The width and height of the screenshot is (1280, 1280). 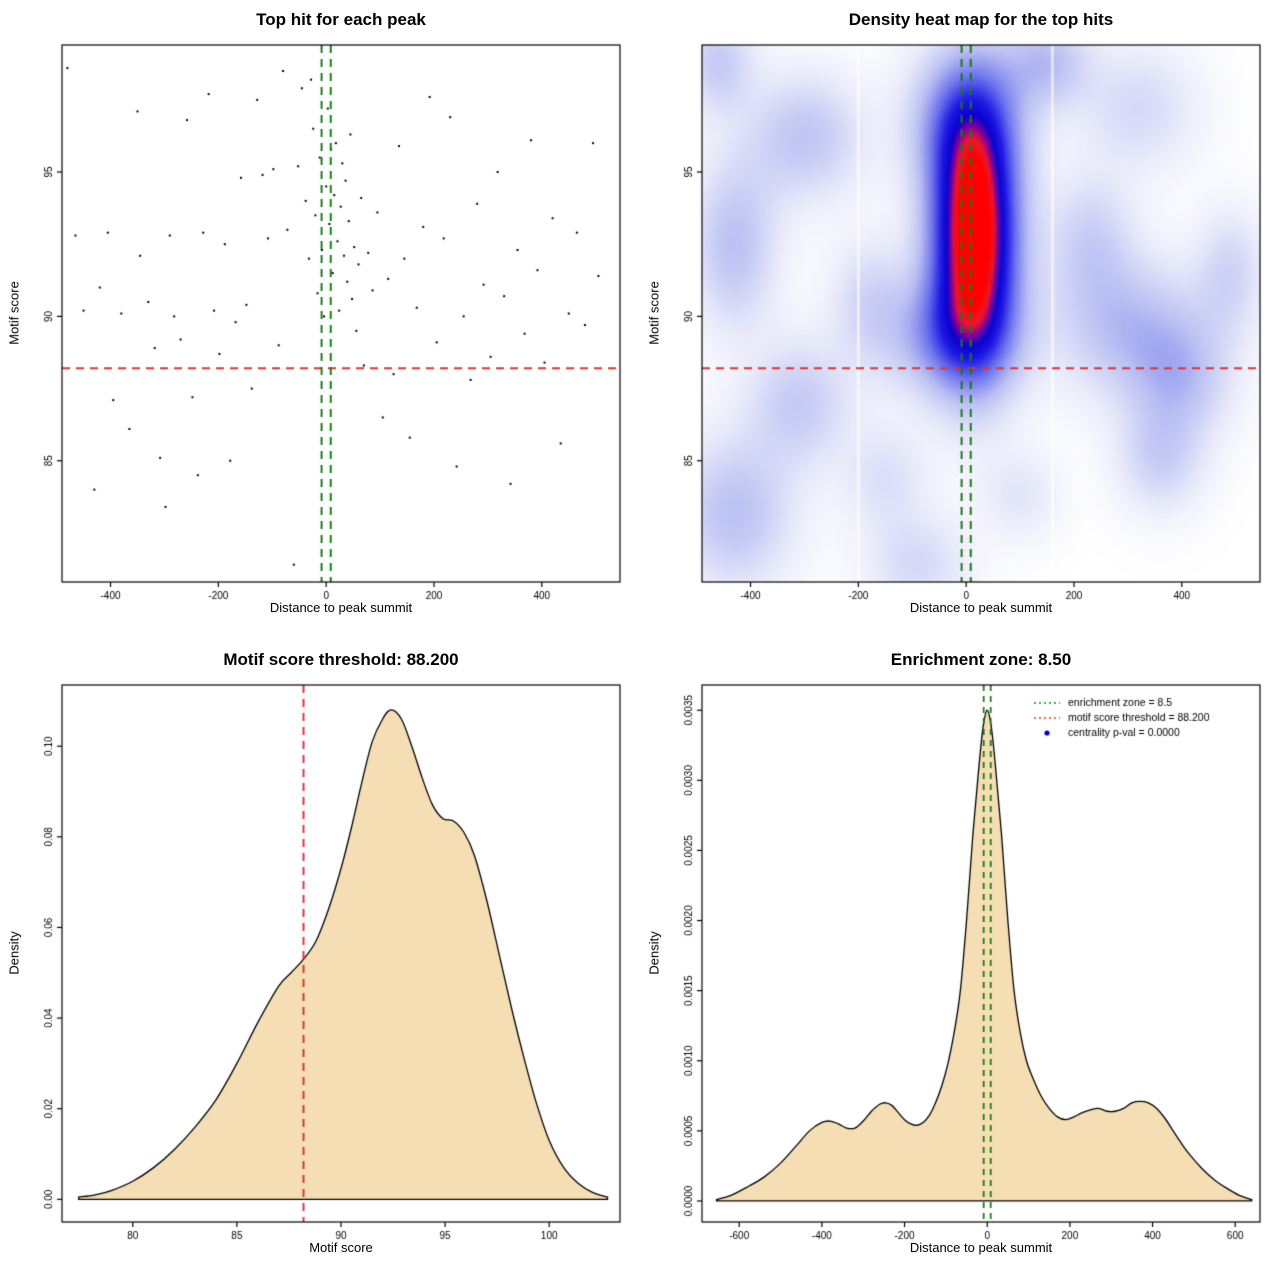 I want to click on panel-title: Density heat map for the top hits, so click(x=981, y=19).